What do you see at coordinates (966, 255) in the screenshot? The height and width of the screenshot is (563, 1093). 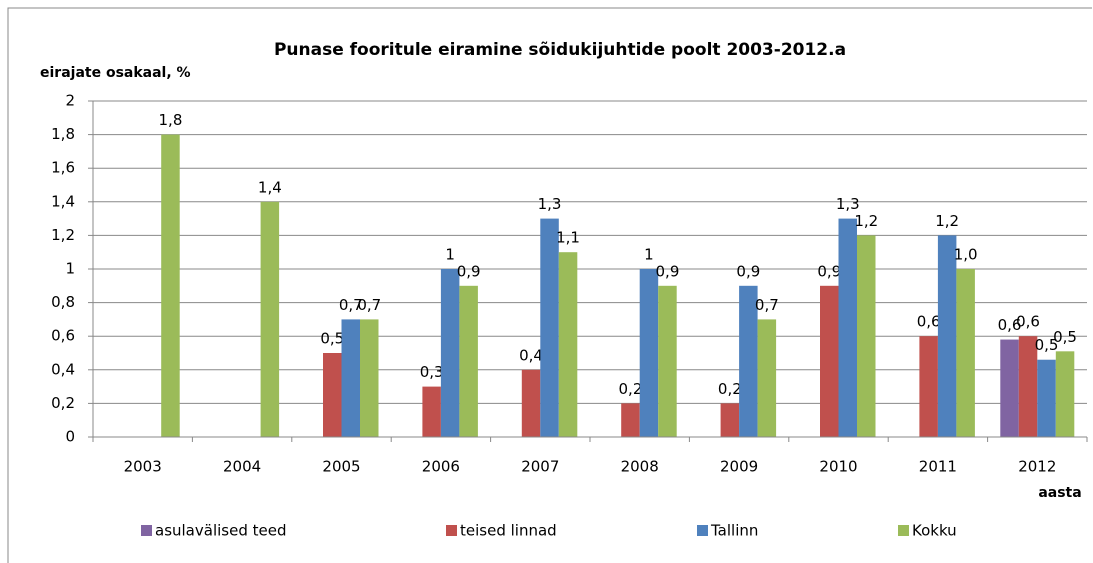 I see `data-label: 1,0` at bounding box center [966, 255].